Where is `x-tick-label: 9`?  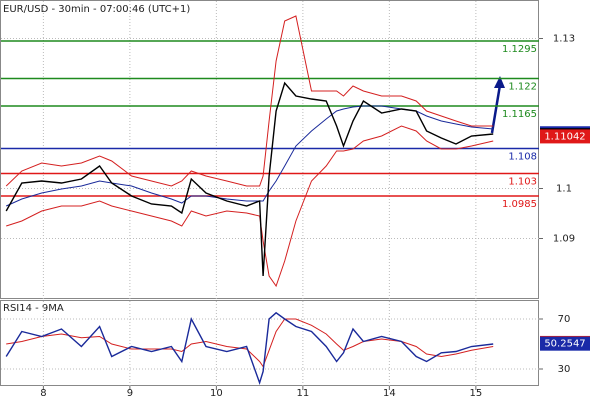
x-tick-label: 9 is located at coordinates (130, 393).